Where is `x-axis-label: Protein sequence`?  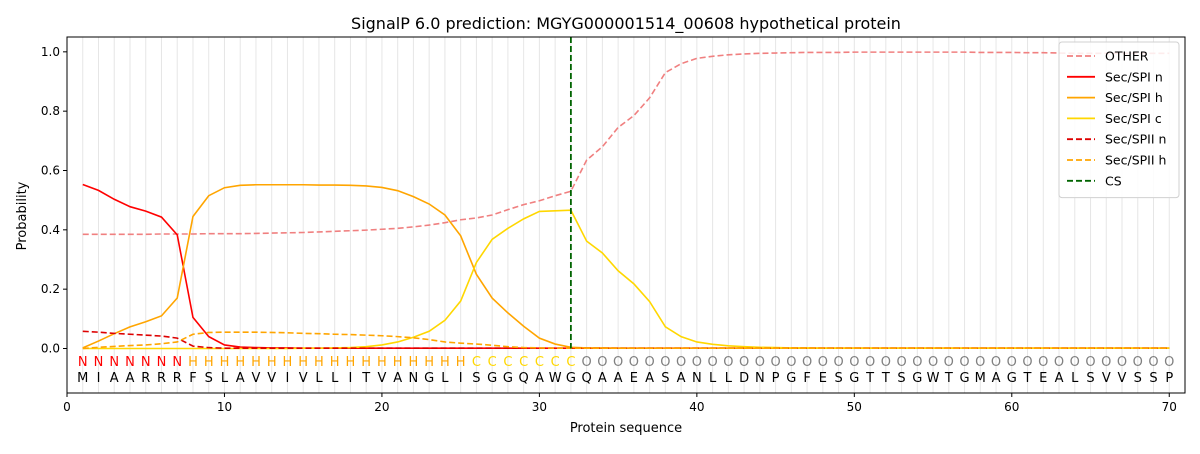
x-axis-label: Protein sequence is located at coordinates (626, 428).